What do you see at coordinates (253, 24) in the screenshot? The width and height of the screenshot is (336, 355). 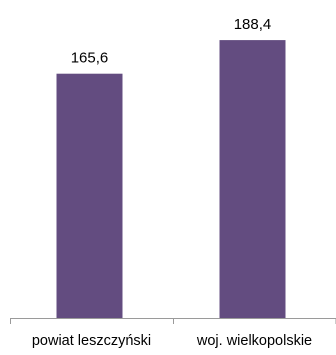 I see `data-label-1: 188,4` at bounding box center [253, 24].